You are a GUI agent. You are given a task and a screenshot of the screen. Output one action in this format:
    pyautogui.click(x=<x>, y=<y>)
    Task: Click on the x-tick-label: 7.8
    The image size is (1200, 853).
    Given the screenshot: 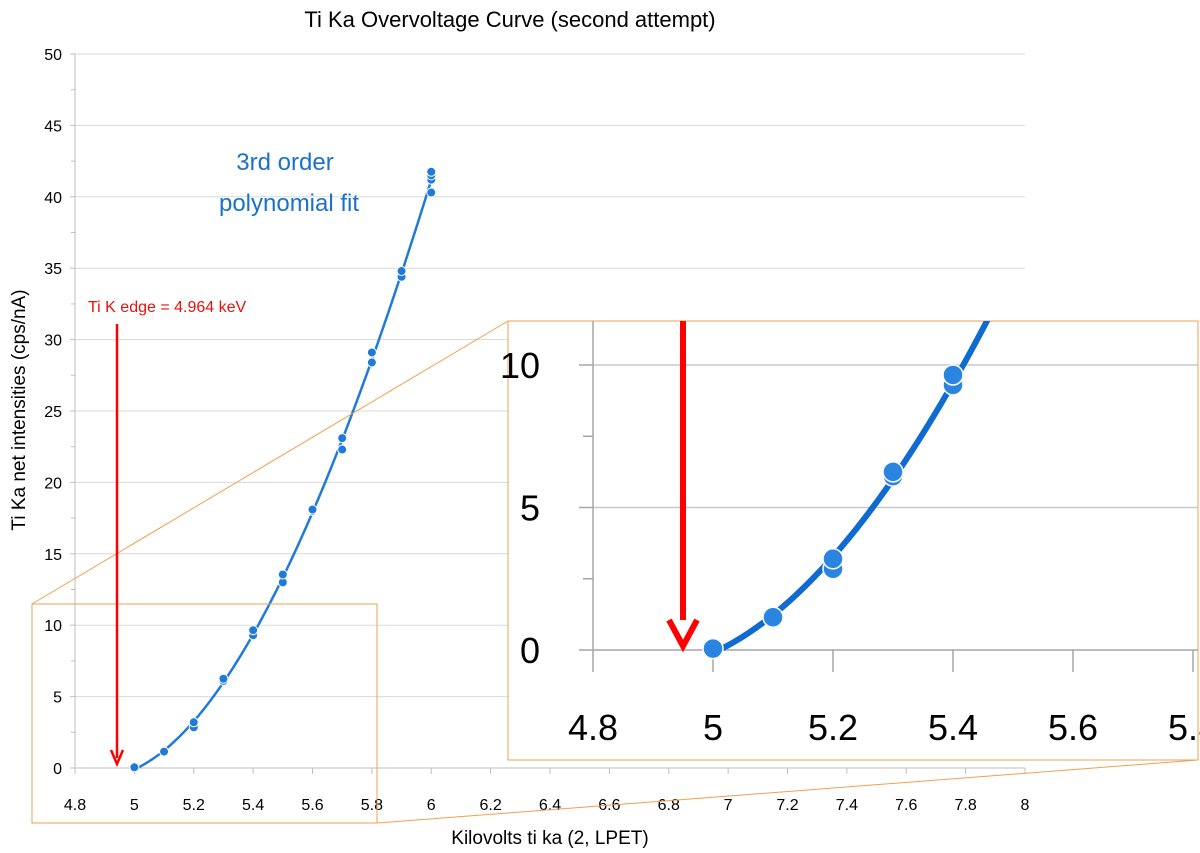 What is the action you would take?
    pyautogui.click(x=966, y=805)
    